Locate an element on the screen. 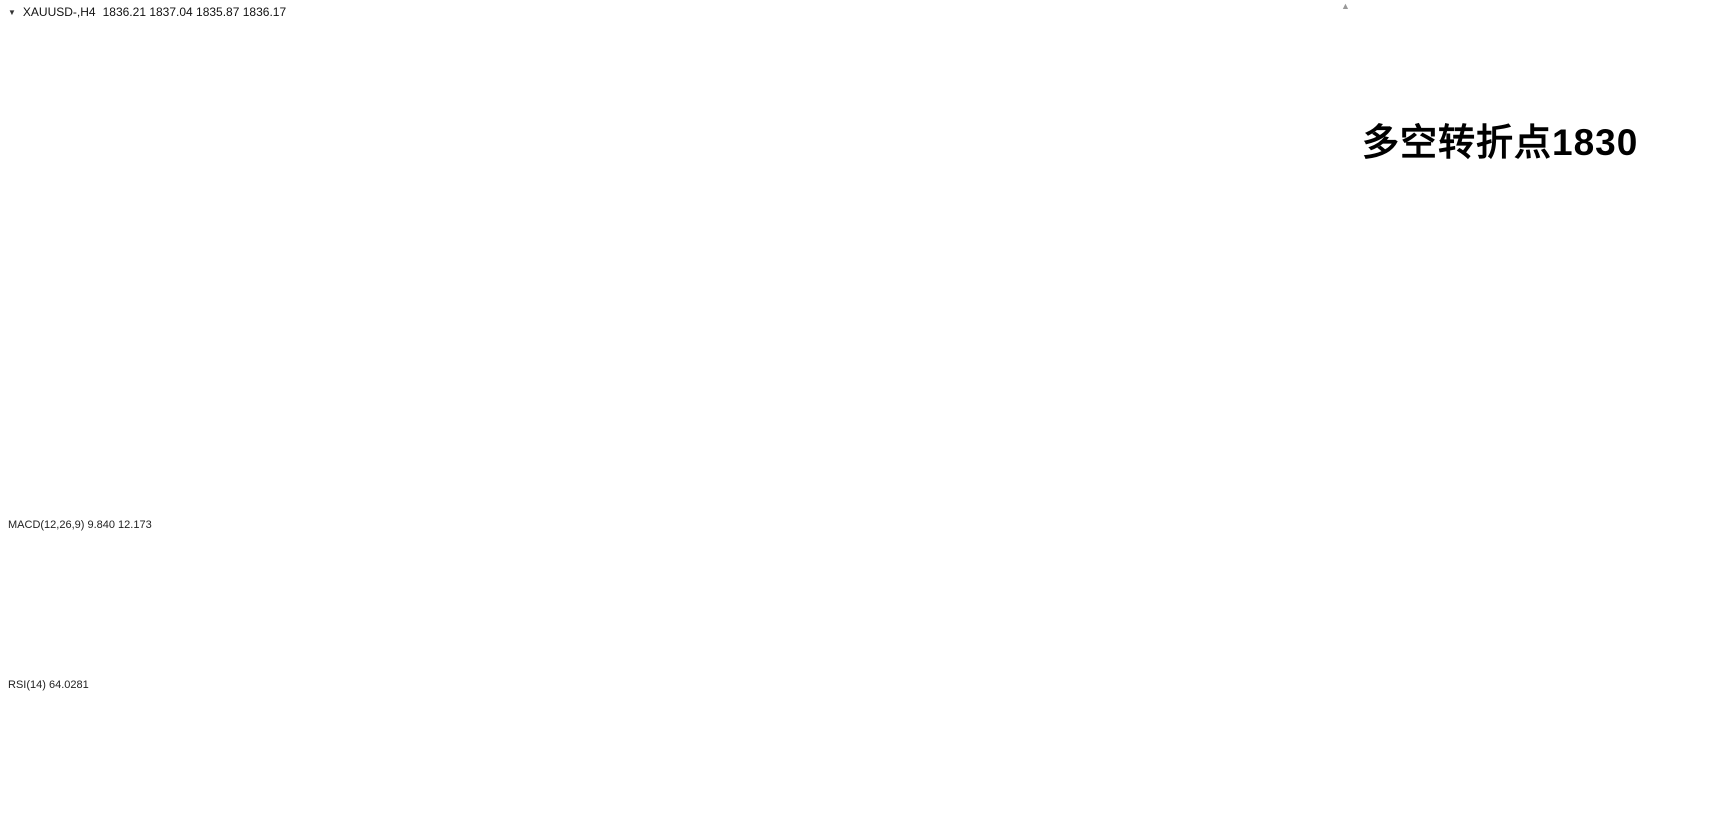  symbol-dropdown-icon: ▼ is located at coordinates (12, 12).